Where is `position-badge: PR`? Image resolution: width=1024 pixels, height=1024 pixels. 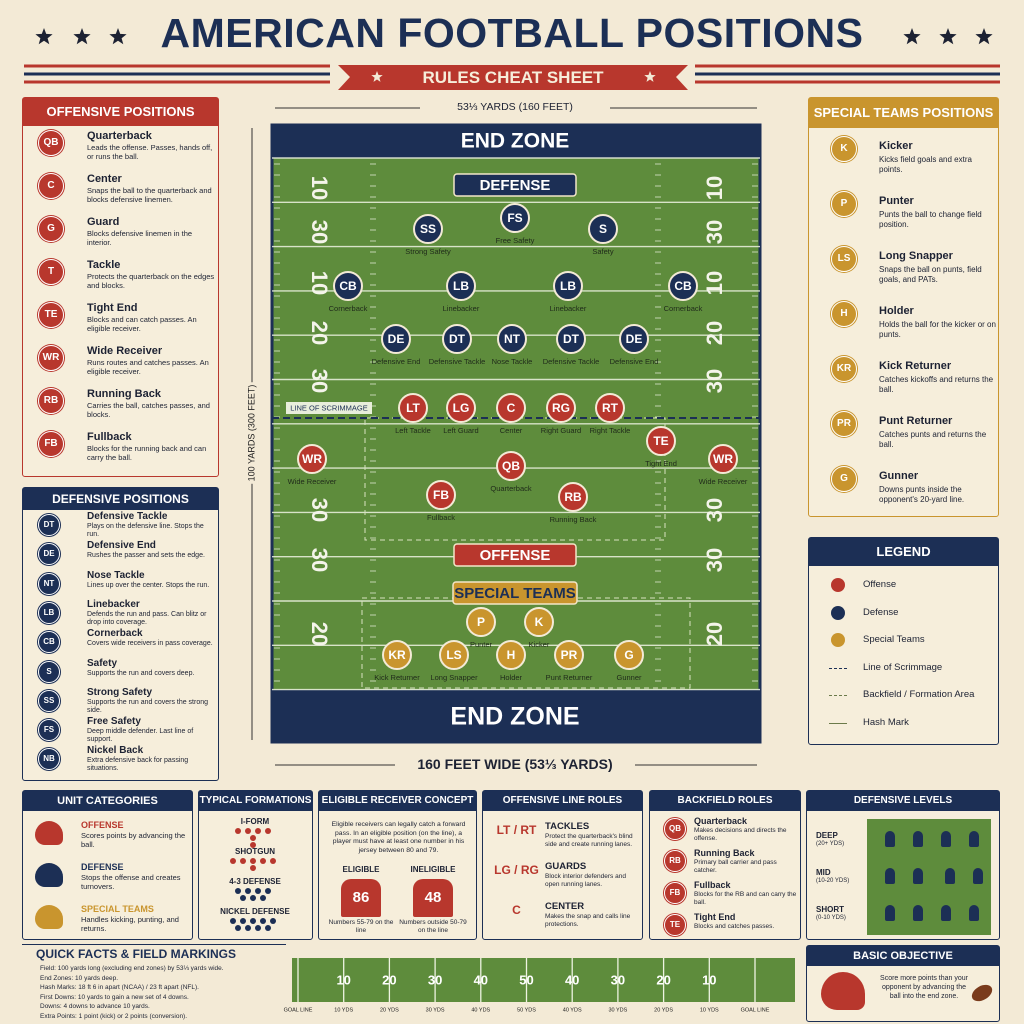
position-badge: PR is located at coordinates (844, 424).